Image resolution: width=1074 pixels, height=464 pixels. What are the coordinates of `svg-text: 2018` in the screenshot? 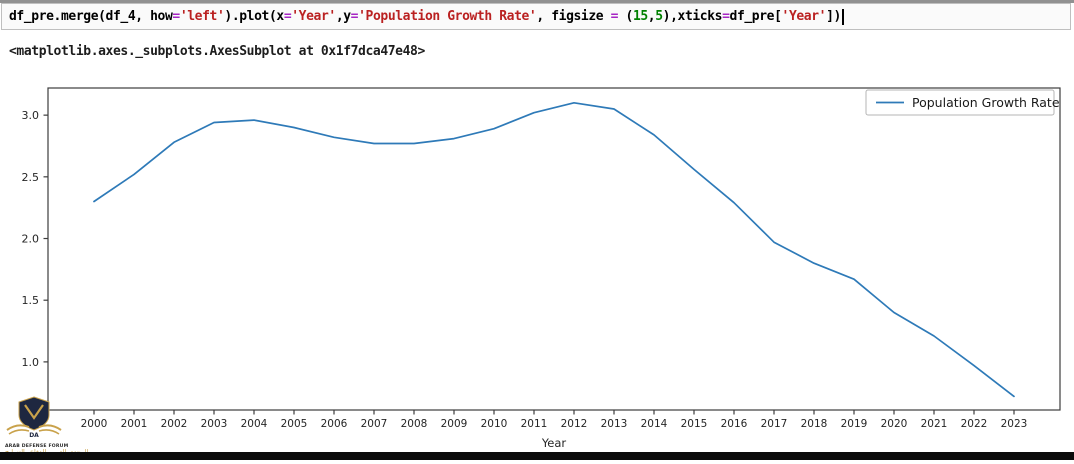 It's located at (814, 424).